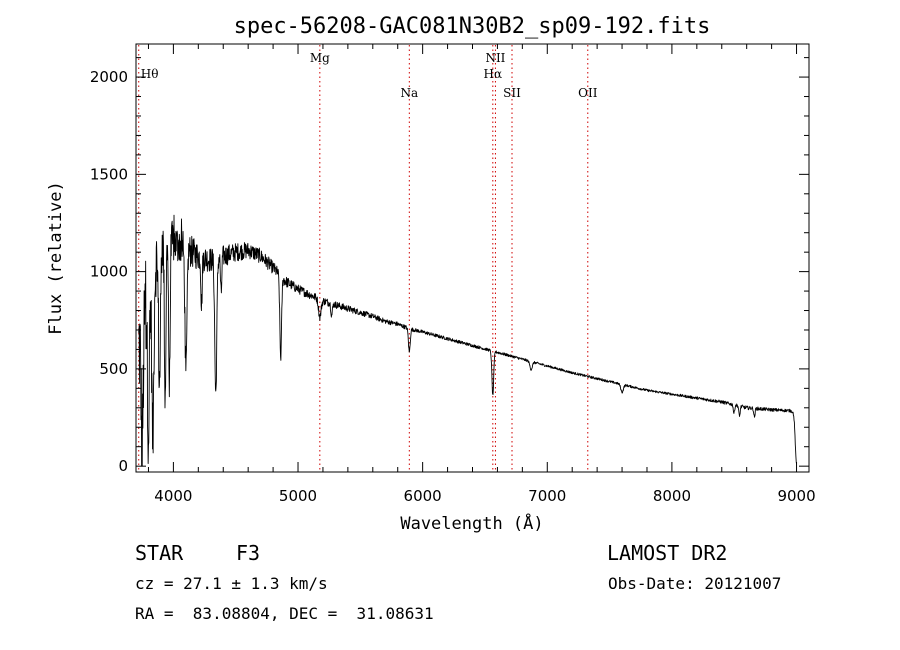 Image resolution: width=900 pixels, height=650 pixels. Describe the element at coordinates (512, 93) in the screenshot. I see `spectral-line-label: SII` at that location.